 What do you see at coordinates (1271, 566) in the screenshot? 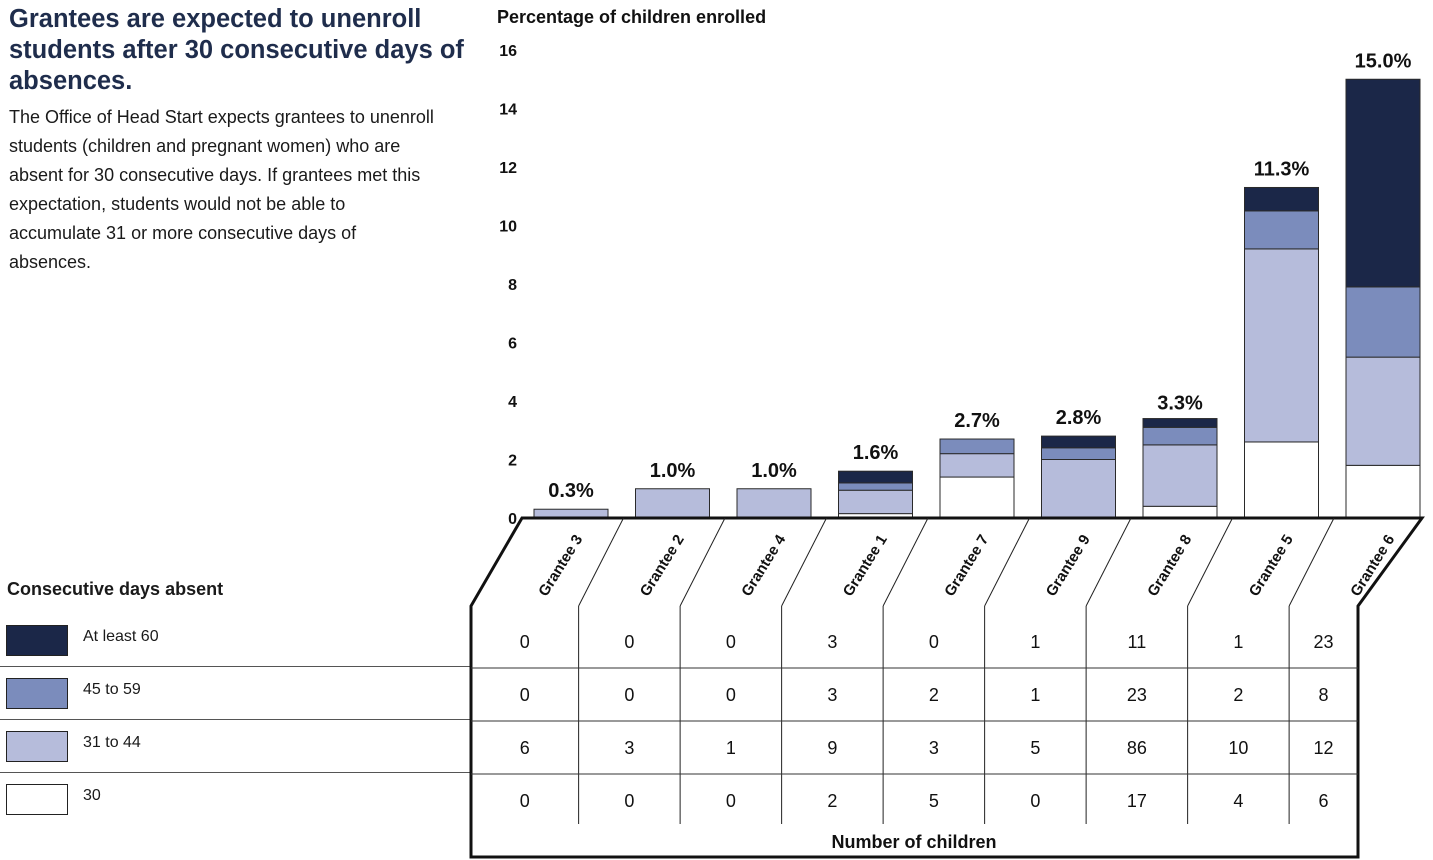
I see `category-label: Grantee 5` at bounding box center [1271, 566].